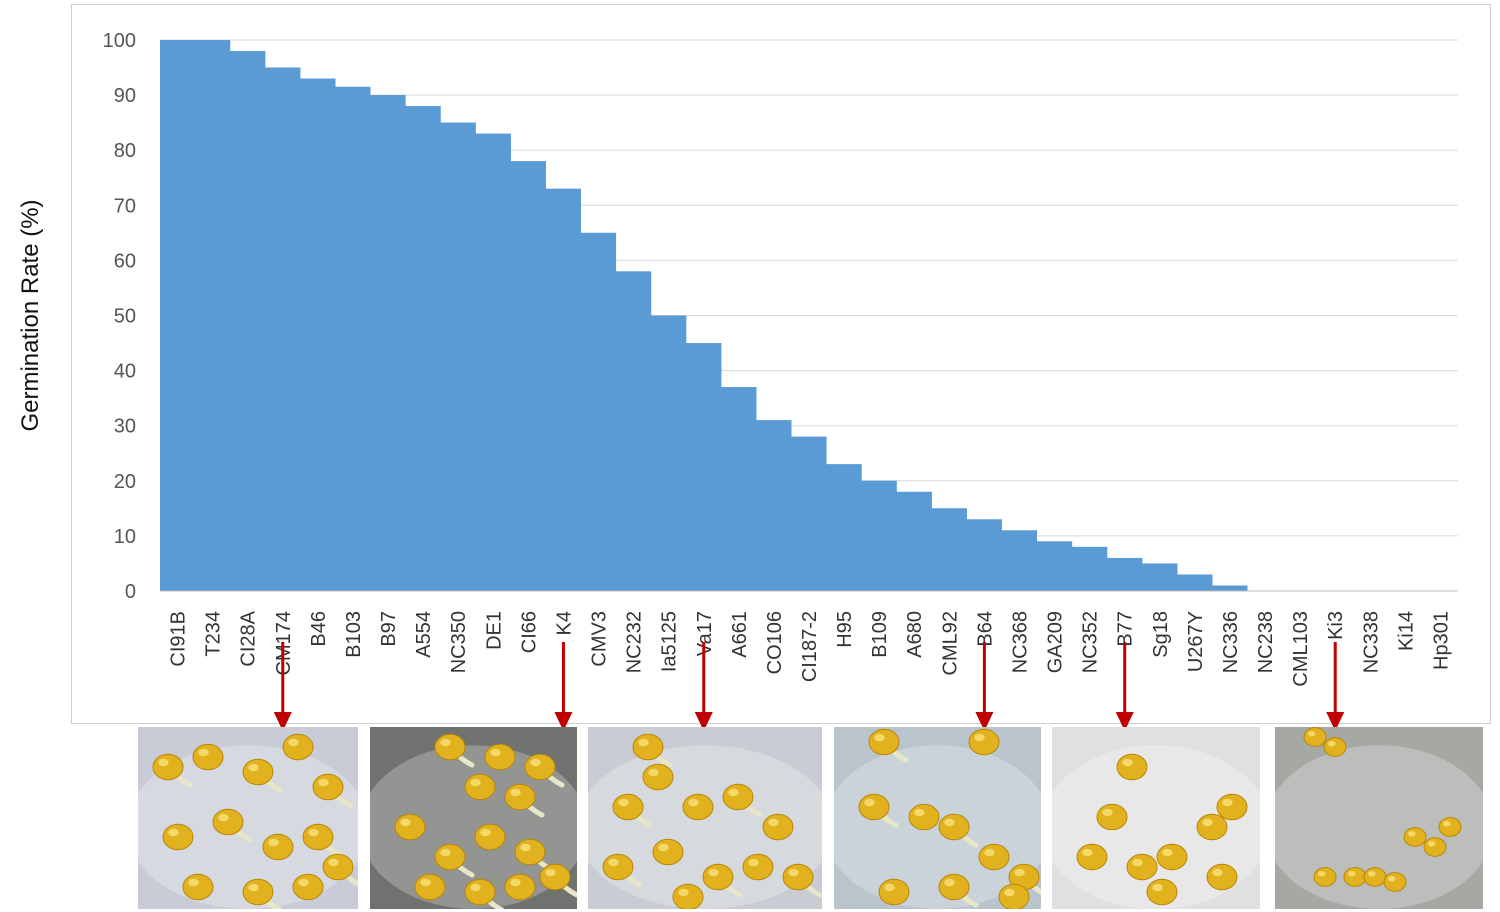 The width and height of the screenshot is (1500, 912). Describe the element at coordinates (1441, 640) in the screenshot. I see `x-tick-label-Hp301: Hp301` at that location.